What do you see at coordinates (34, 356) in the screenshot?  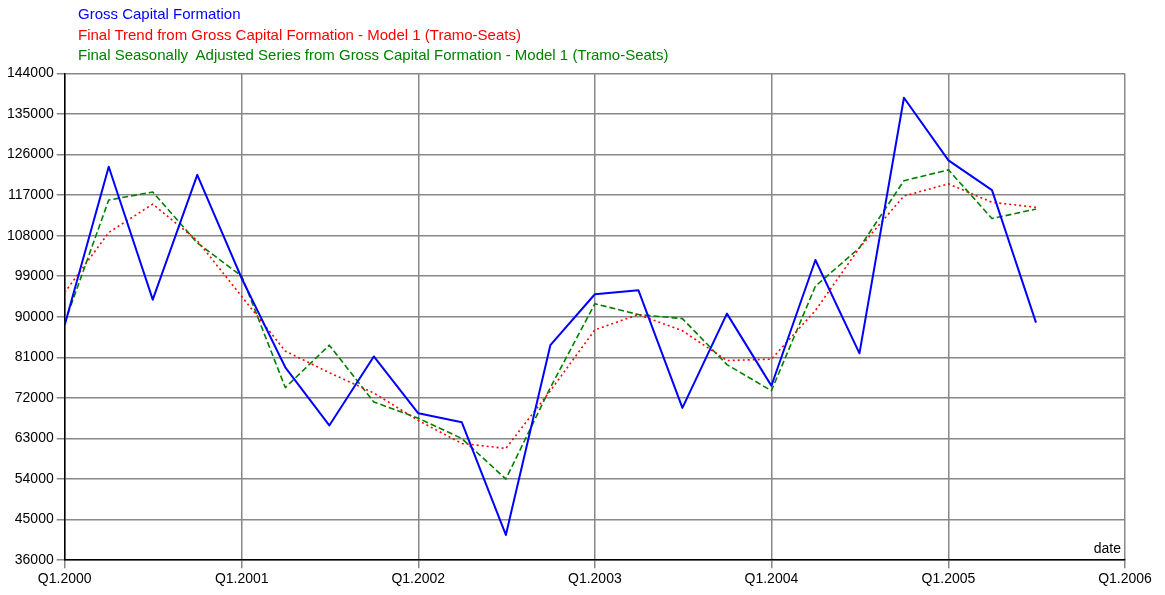 I see `y-tick-label: 81000` at bounding box center [34, 356].